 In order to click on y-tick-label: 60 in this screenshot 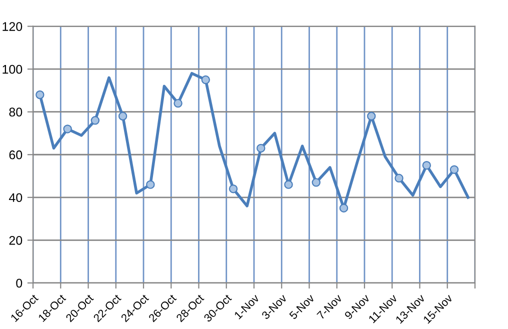, I will do `click(15, 155)`.